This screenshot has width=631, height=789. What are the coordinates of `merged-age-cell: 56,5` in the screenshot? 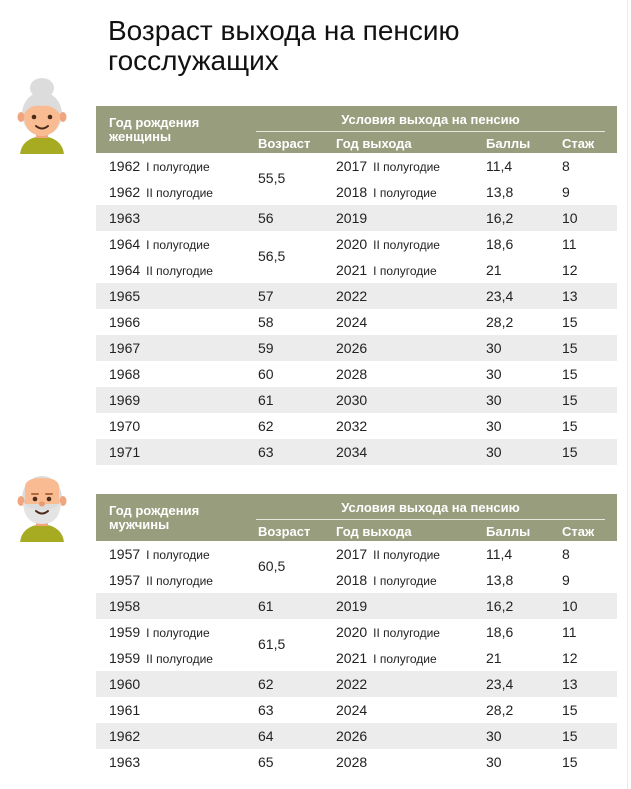 It's located at (272, 256).